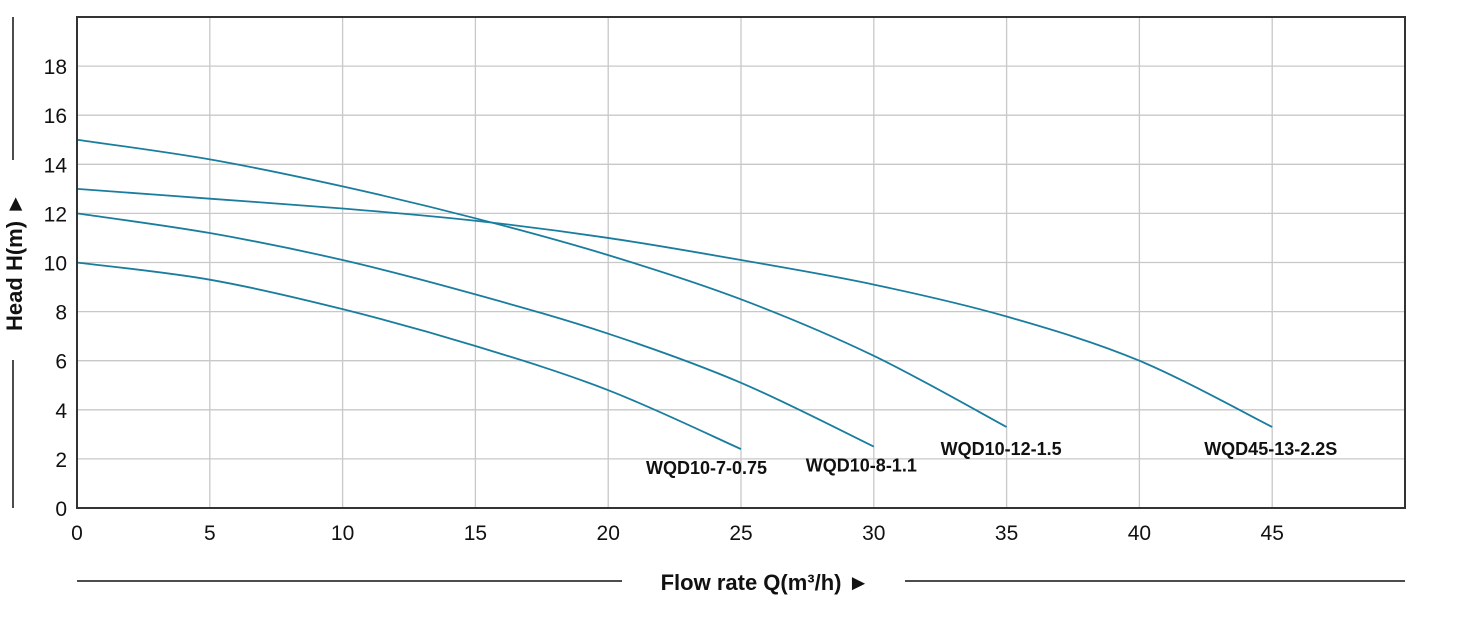 The image size is (1479, 623). Describe the element at coordinates (55, 264) in the screenshot. I see `y-tick-label: 10` at that location.